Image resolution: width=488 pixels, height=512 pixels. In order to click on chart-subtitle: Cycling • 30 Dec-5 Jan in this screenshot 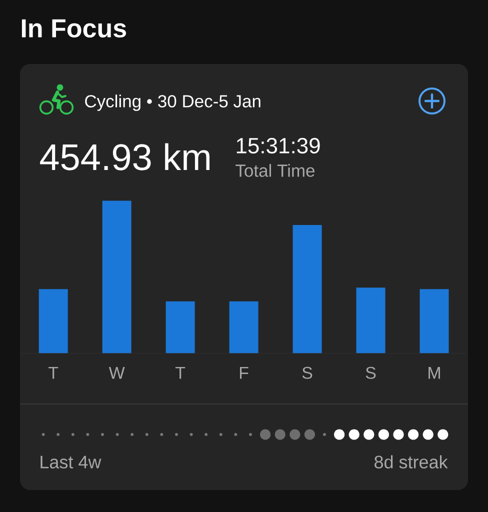, I will do `click(172, 102)`.